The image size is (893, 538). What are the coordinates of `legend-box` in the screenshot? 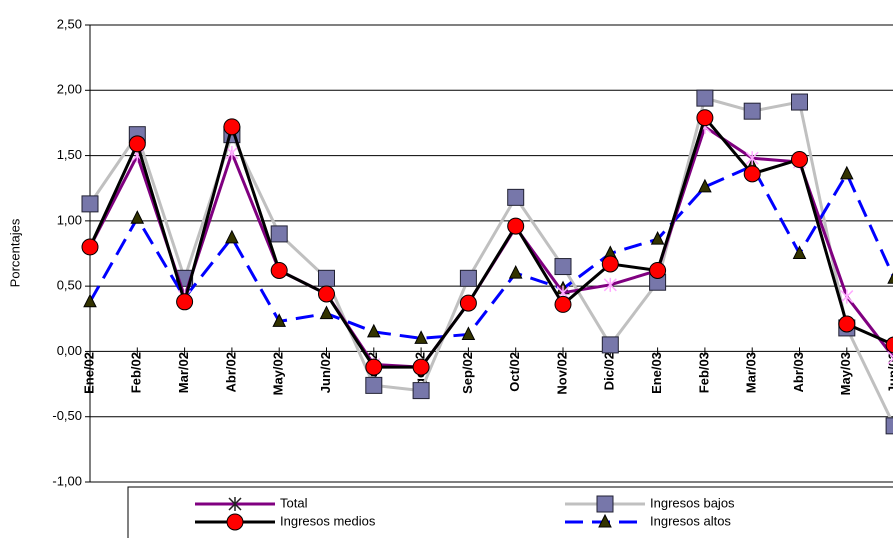 It's located at (510, 512).